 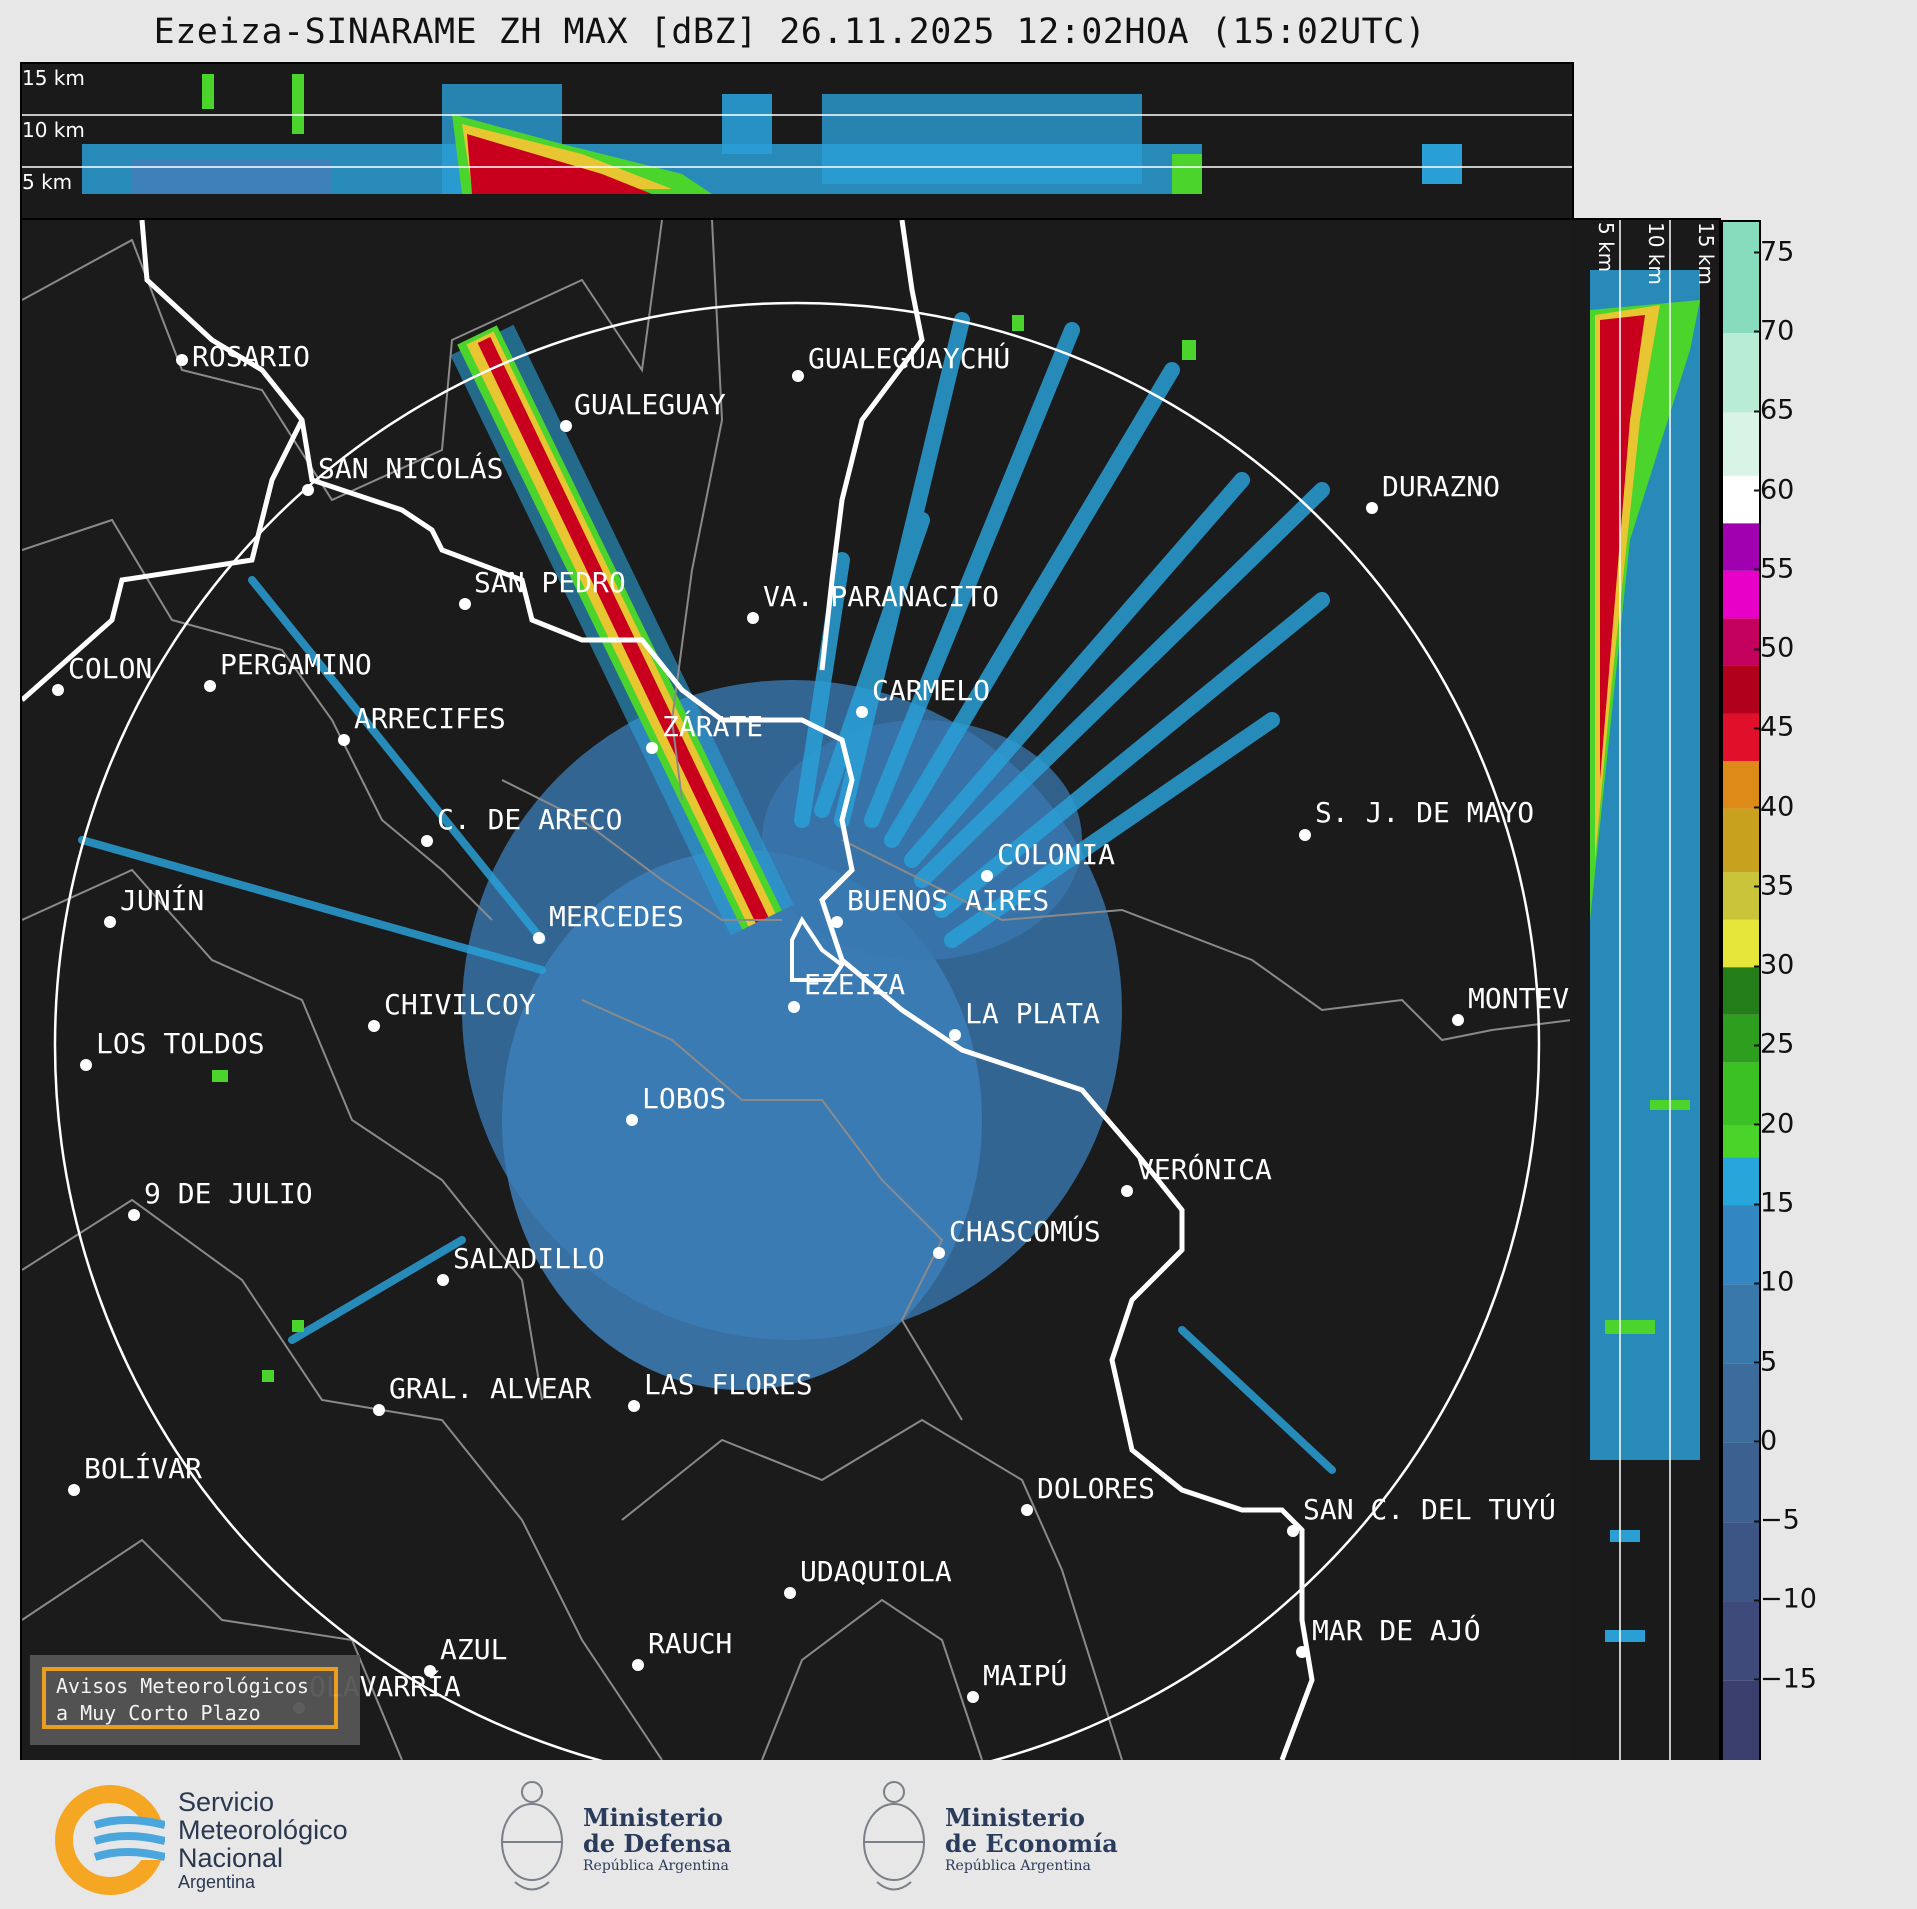 What do you see at coordinates (1706, 253) in the screenshot?
I see `side-km-label-15: 15 km` at bounding box center [1706, 253].